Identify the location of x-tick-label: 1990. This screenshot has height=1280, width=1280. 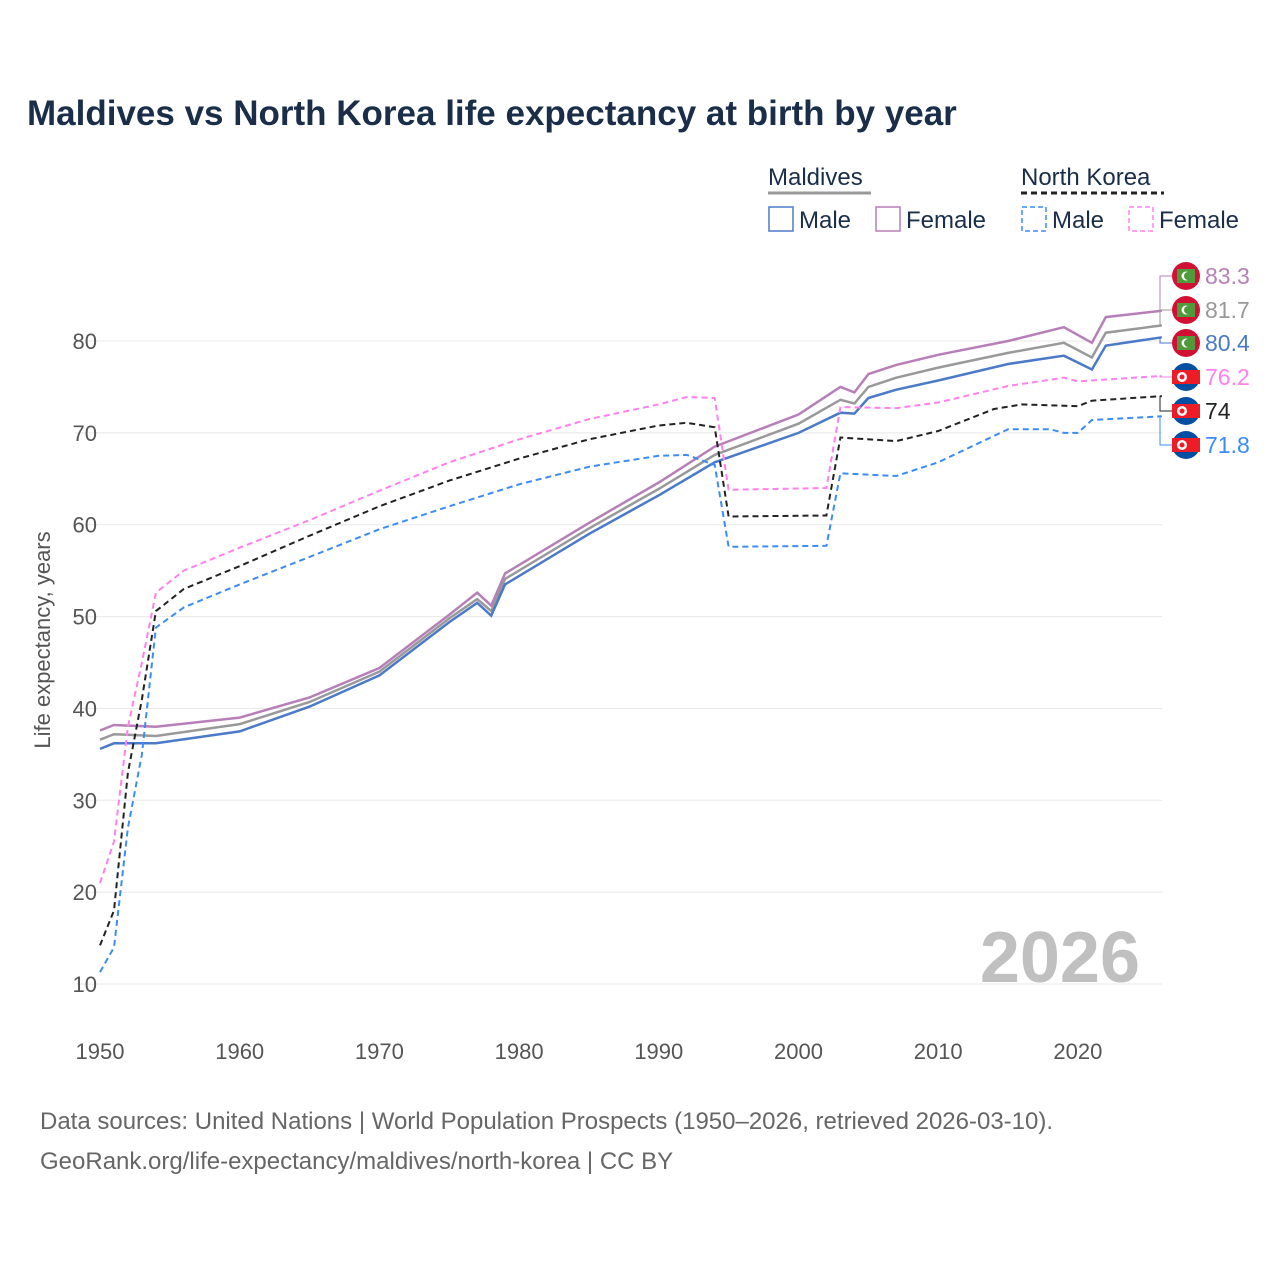
(658, 1051).